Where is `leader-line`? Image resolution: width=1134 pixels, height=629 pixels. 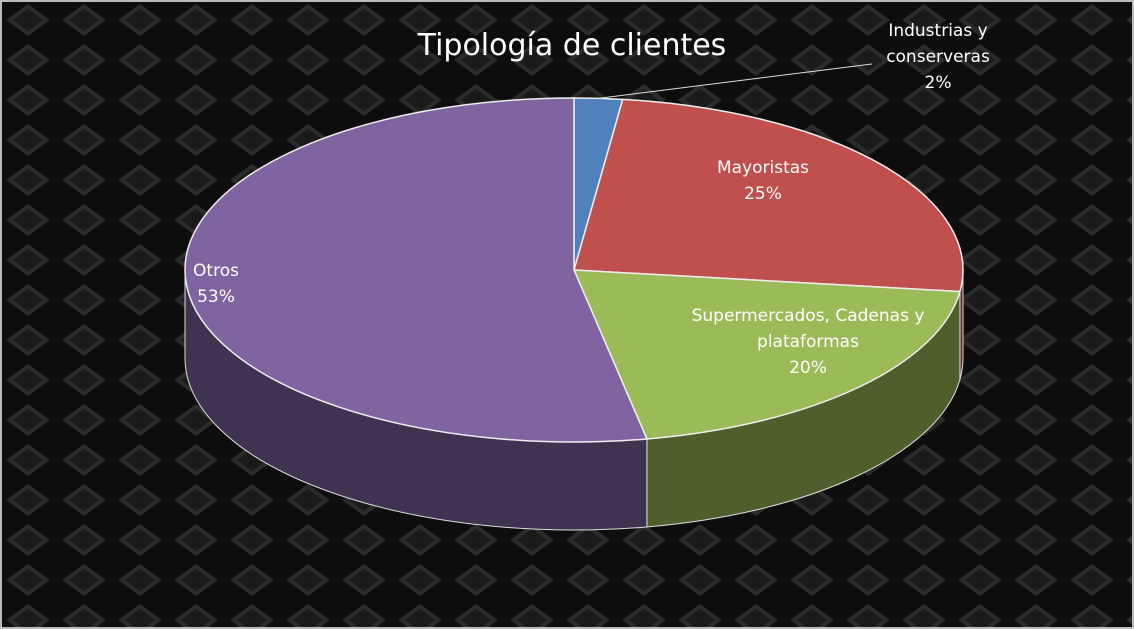 leader-line is located at coordinates (735, 81).